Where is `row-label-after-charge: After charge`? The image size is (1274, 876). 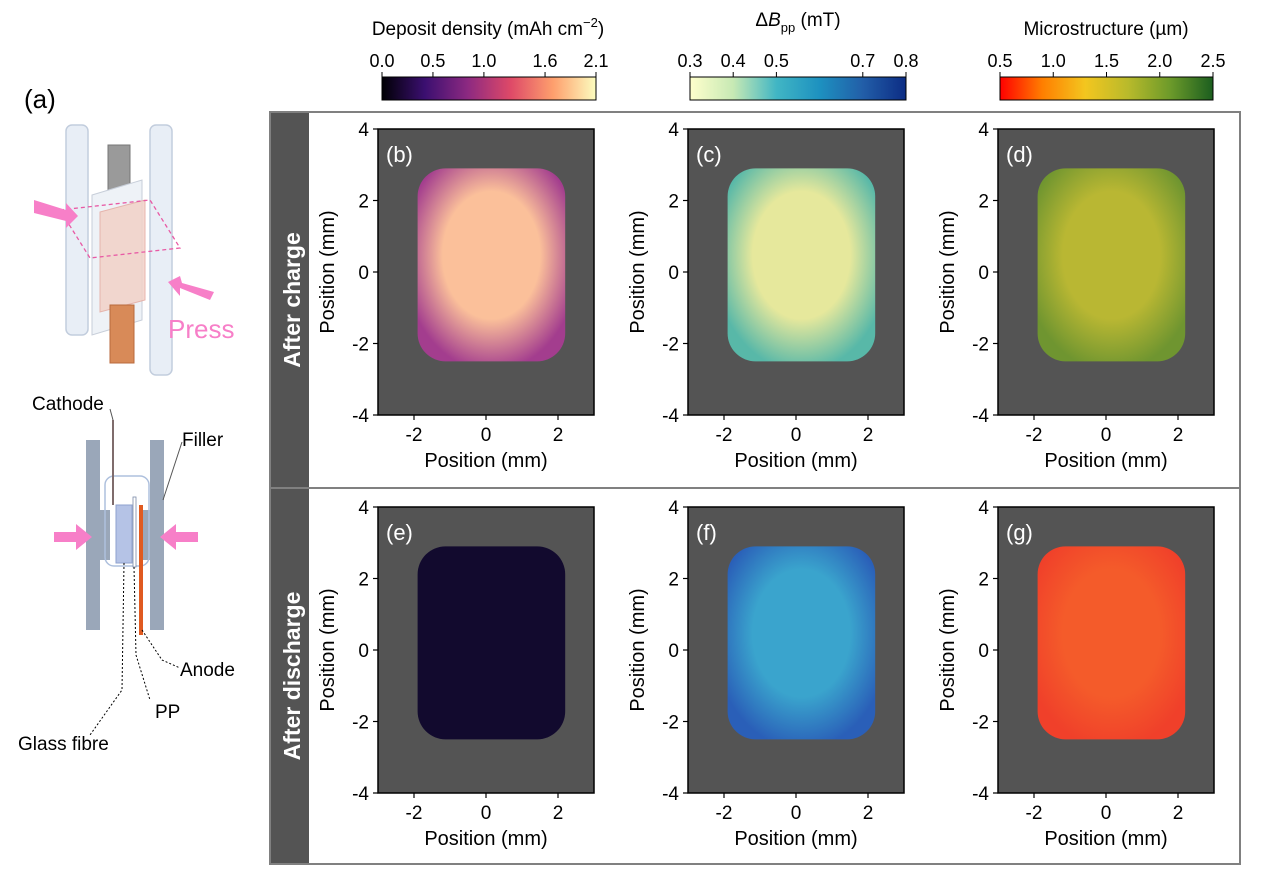 row-label-after-charge: After charge is located at coordinates (292, 299).